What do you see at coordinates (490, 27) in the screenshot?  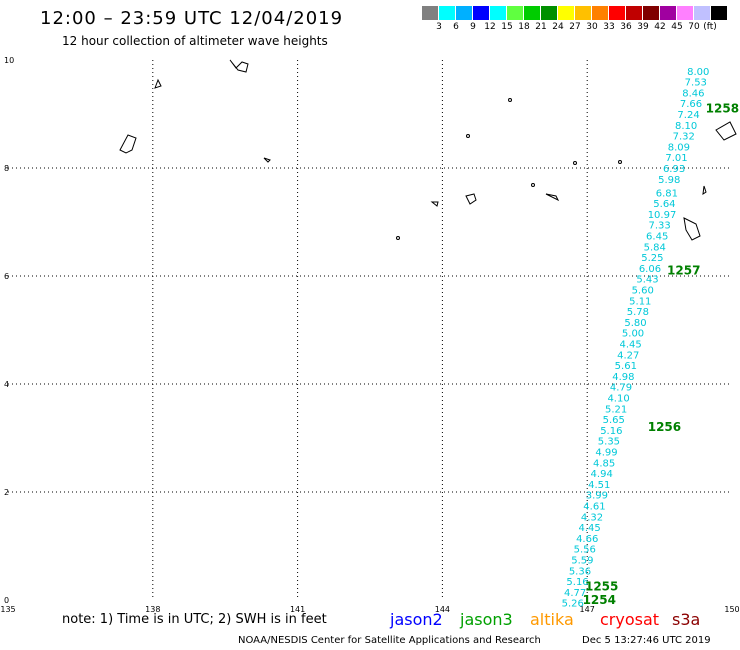 I see `legend-label: 12` at bounding box center [490, 27].